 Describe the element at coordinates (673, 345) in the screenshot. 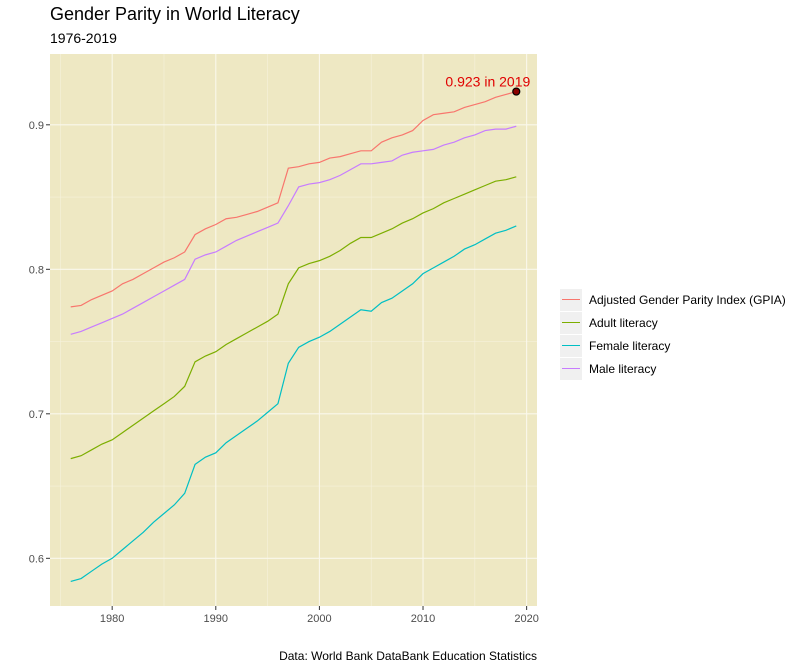

I see `legend-item: Female literacy` at that location.